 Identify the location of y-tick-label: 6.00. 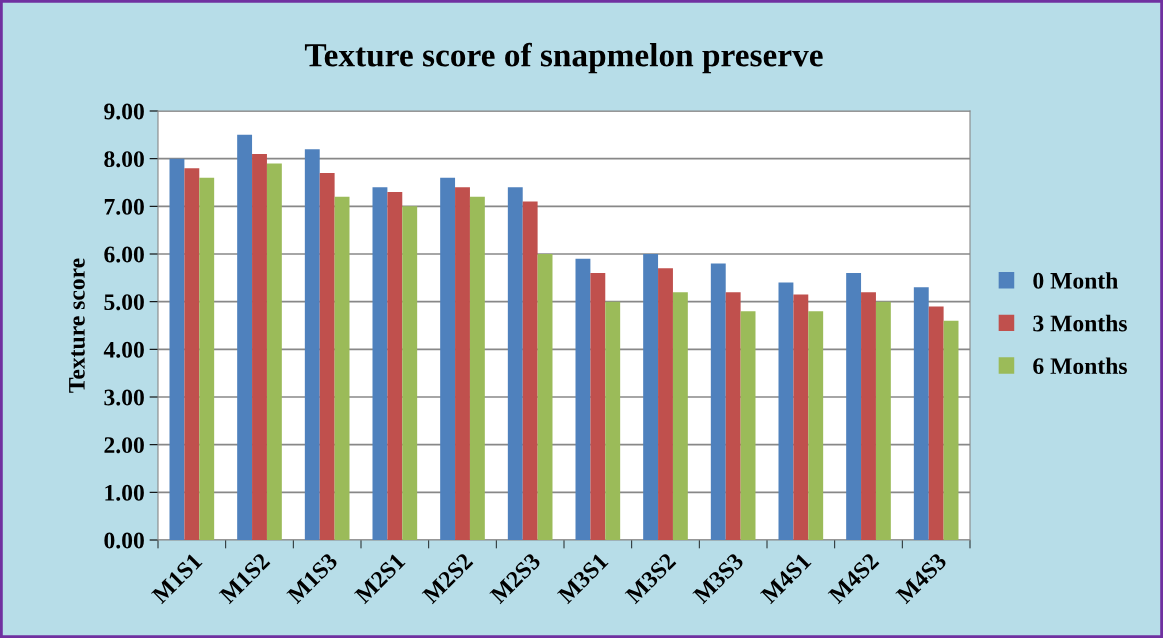
(124, 254).